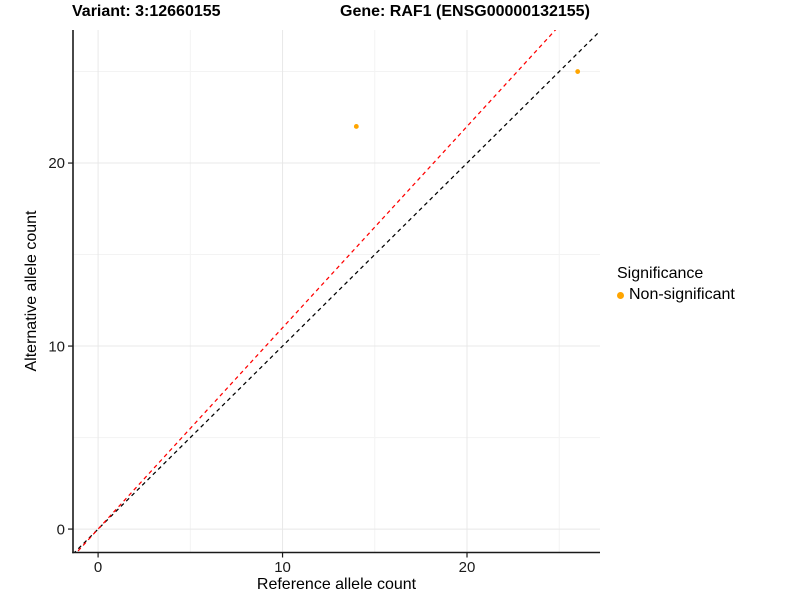 Image resolution: width=800 pixels, height=600 pixels. Describe the element at coordinates (56, 346) in the screenshot. I see `y-tick-label: 10` at that location.